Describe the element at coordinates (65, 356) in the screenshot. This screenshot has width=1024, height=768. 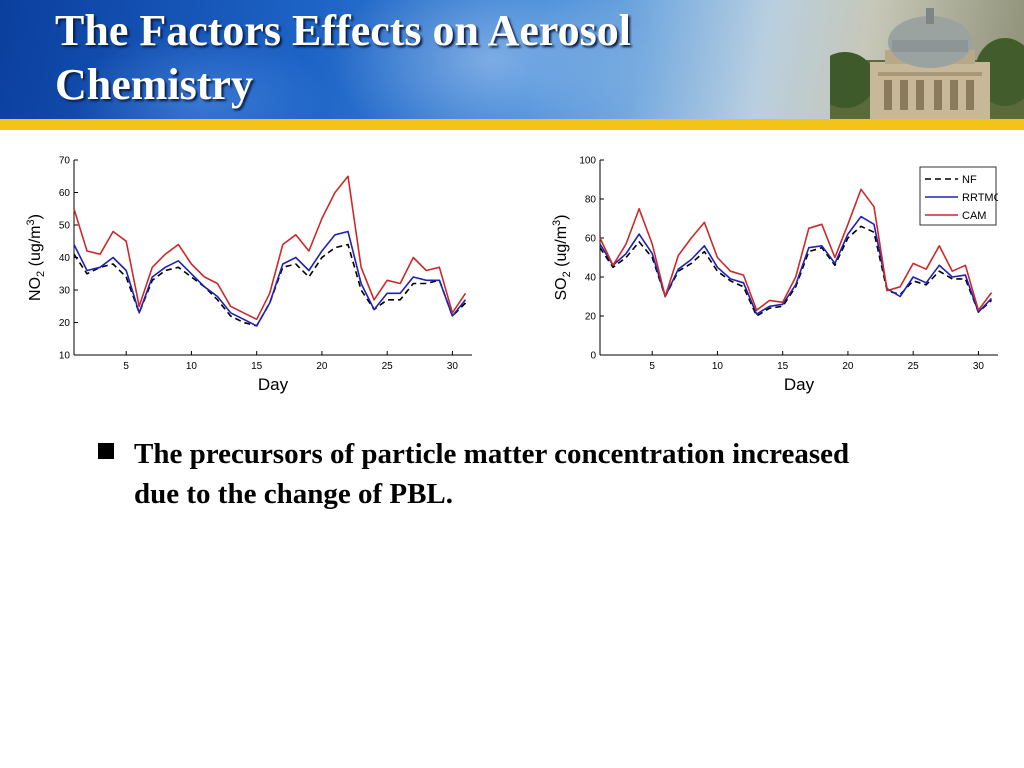
I see `y-tick-label: 10` at that location.